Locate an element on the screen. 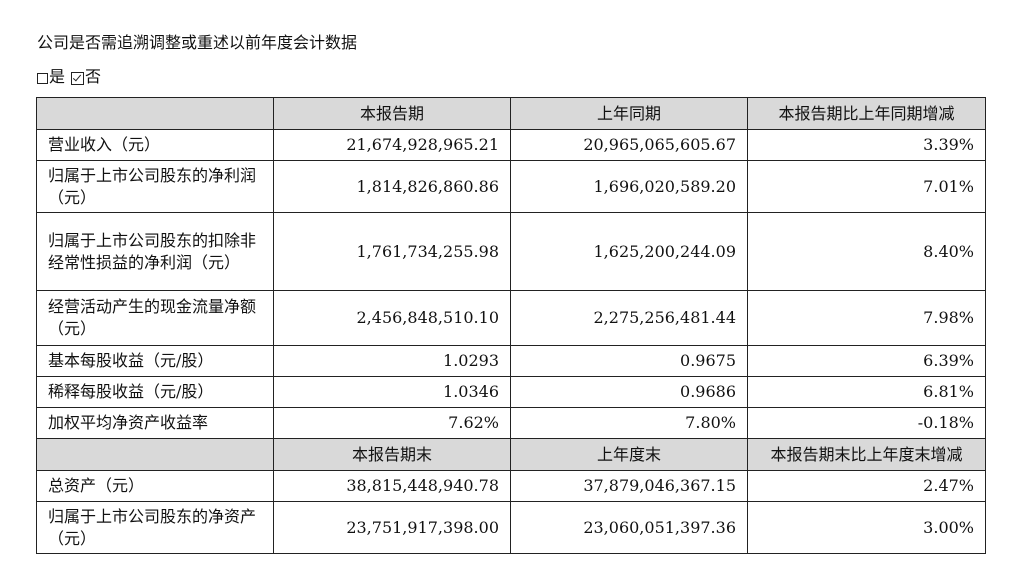  table-header-row: 本报告期 上年同期 本报告期比上年同期增减 is located at coordinates (511, 114).